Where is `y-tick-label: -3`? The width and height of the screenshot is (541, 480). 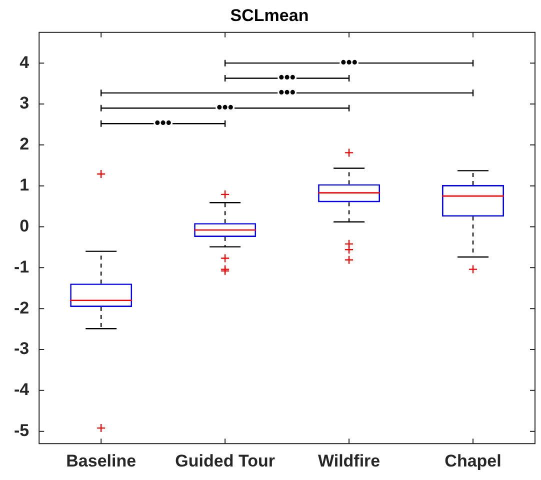
y-tick-label: -3 is located at coordinates (22, 348).